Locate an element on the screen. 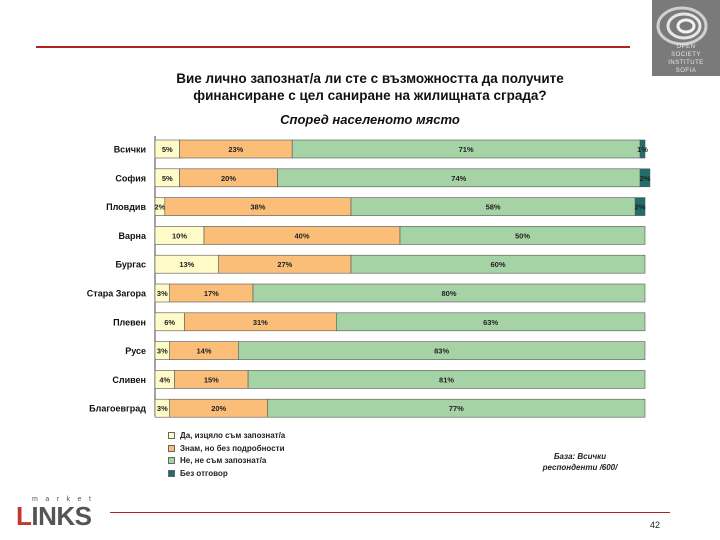 The width and height of the screenshot is (720, 540). brand-main-rest: INKS is located at coordinates (61, 516).